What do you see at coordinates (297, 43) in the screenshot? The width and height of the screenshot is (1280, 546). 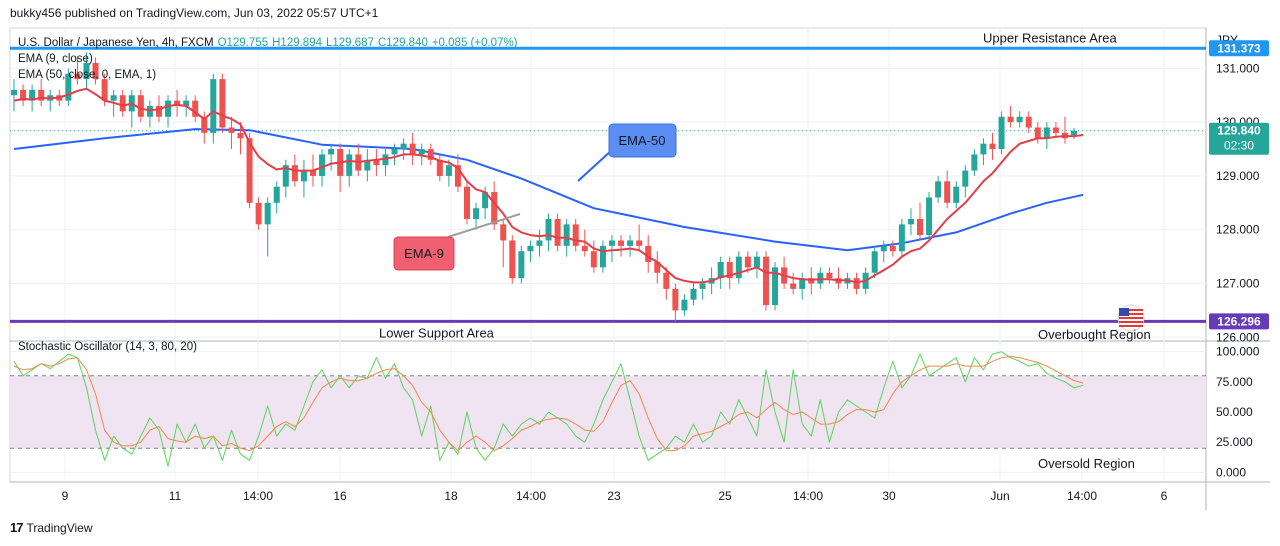 I see `symbol-high: H129.894` at bounding box center [297, 43].